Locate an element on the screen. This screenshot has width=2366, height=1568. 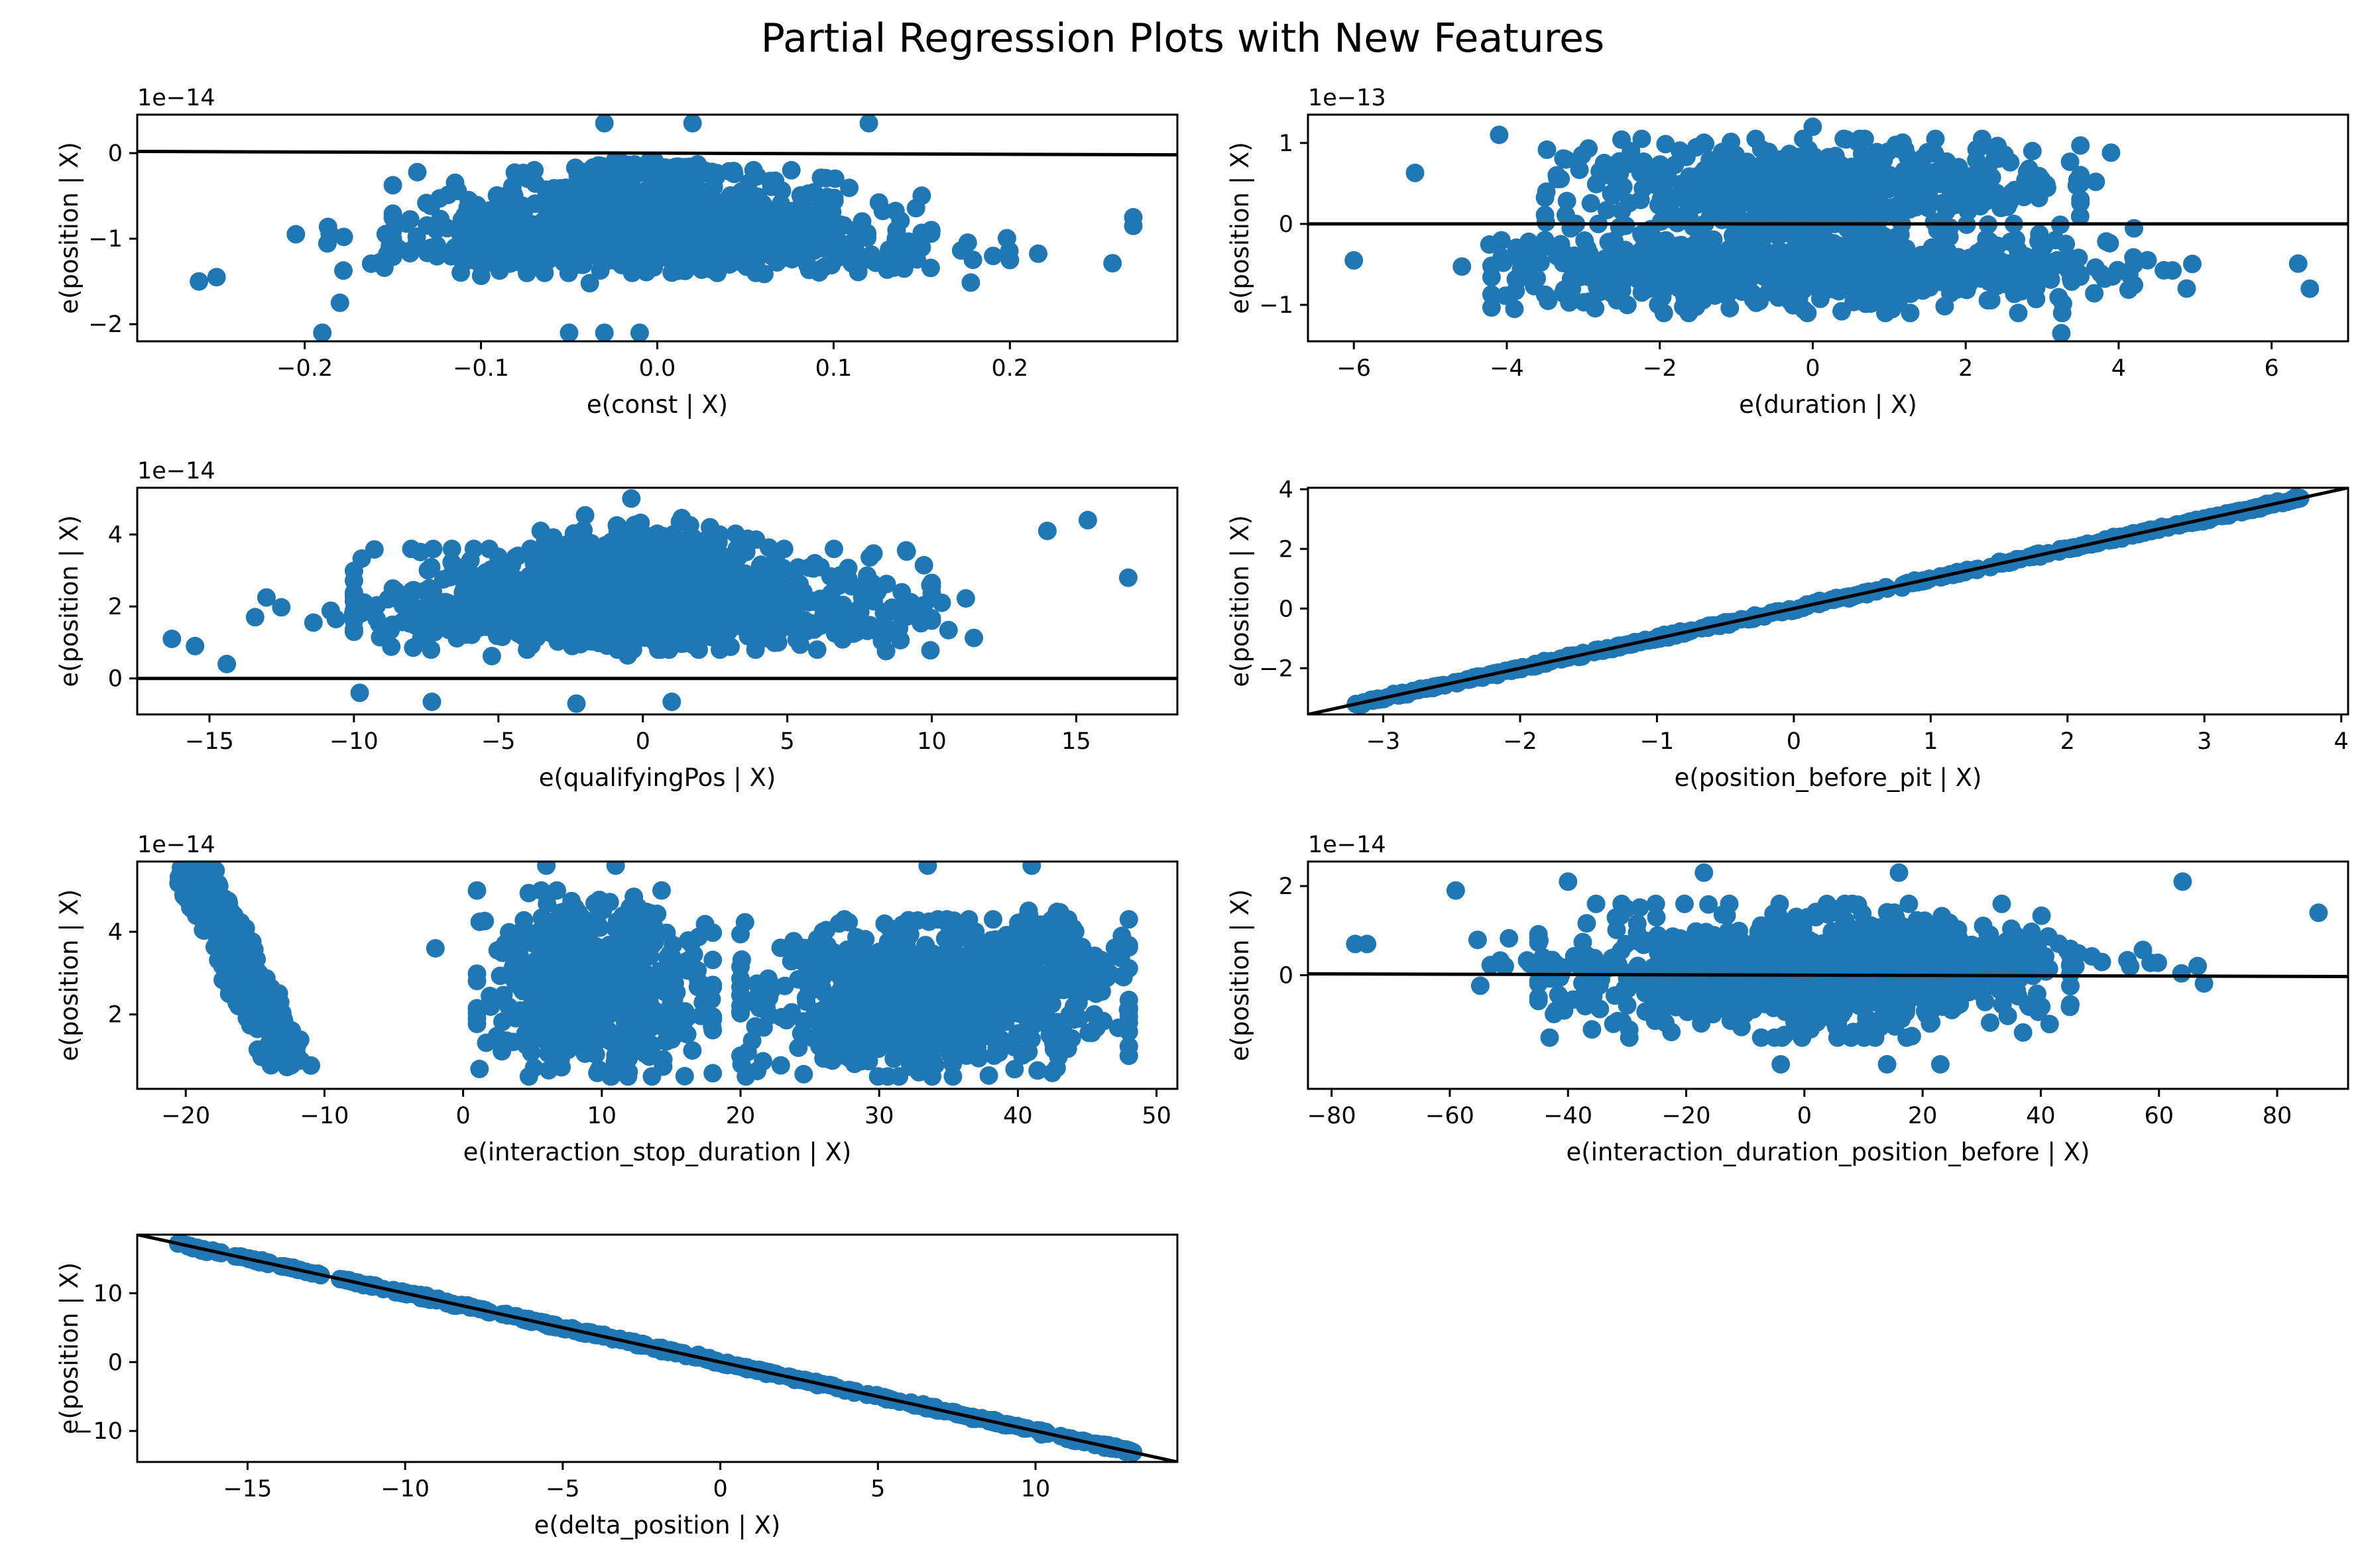
y-tick-label: 2 is located at coordinates (115, 607).